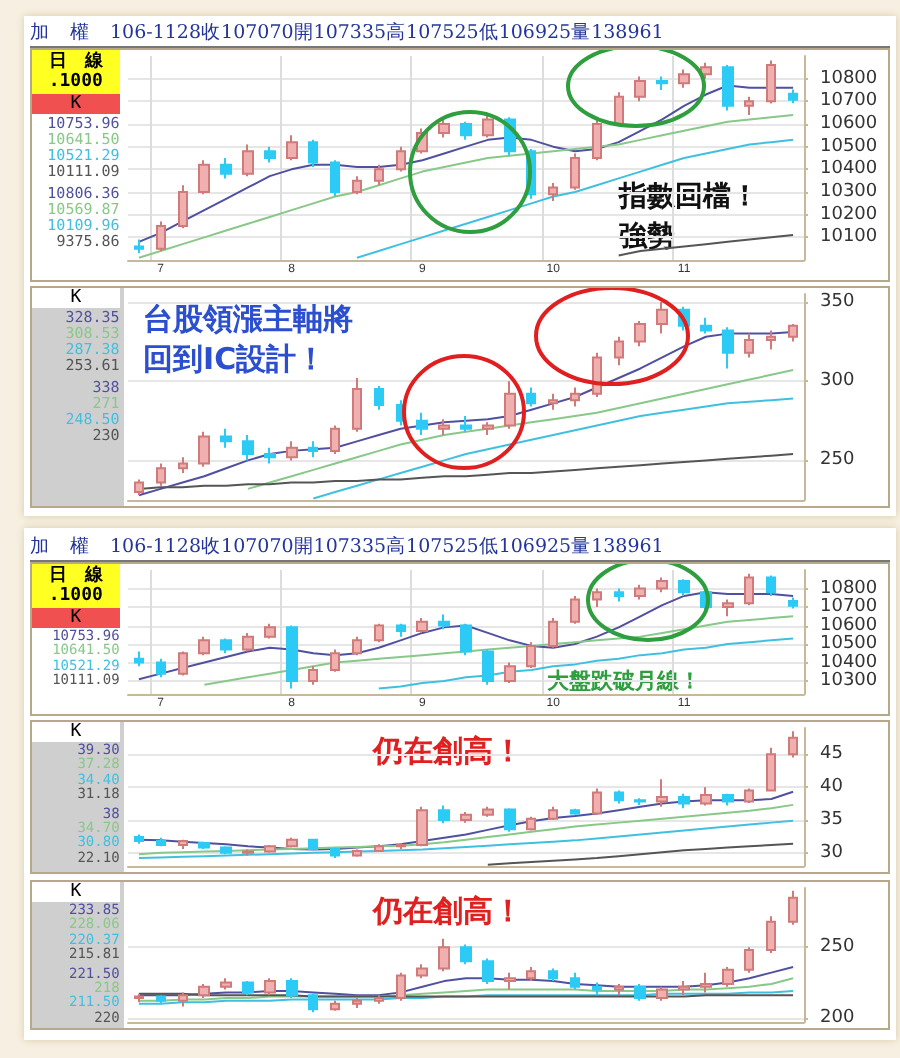 Image resolution: width=900 pixels, height=1058 pixels. Describe the element at coordinates (848, 146) in the screenshot. I see `y-tick-label: 10500` at that location.